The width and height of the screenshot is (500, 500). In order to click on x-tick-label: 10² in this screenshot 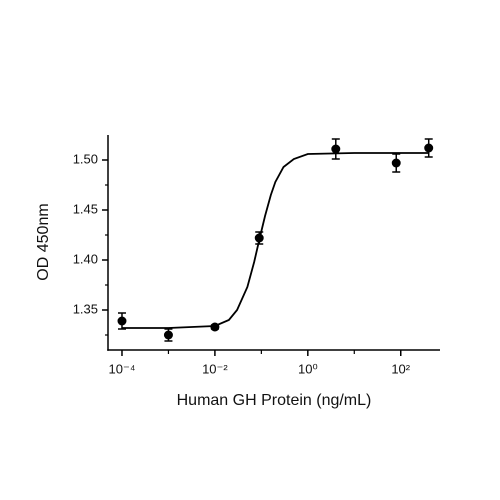, I will do `click(400, 368)`.